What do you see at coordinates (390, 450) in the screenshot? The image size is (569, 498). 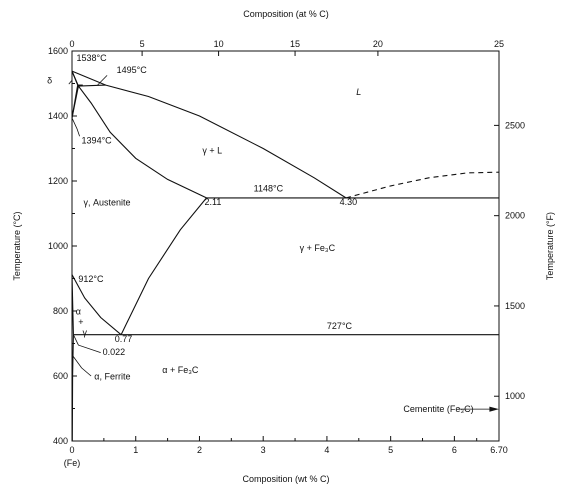 I see `x-tick-label: 5` at bounding box center [390, 450].